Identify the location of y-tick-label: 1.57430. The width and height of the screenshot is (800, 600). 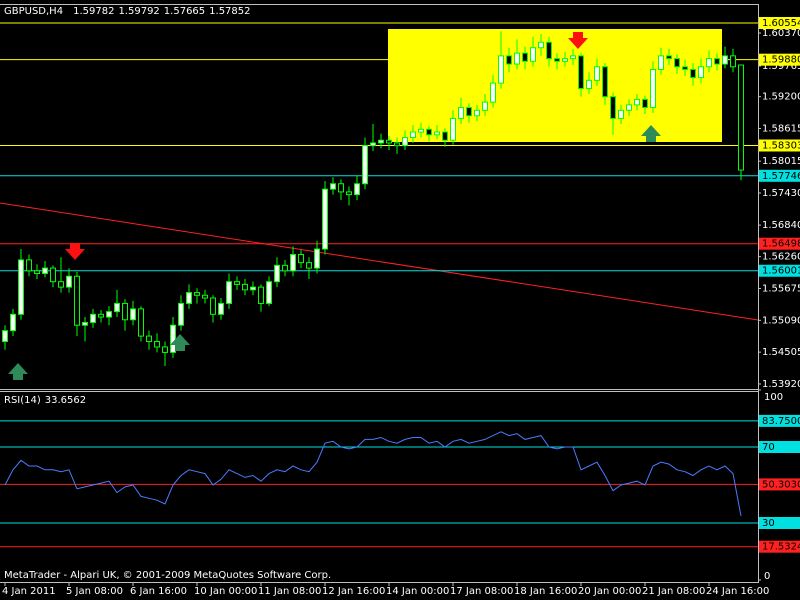
(781, 193).